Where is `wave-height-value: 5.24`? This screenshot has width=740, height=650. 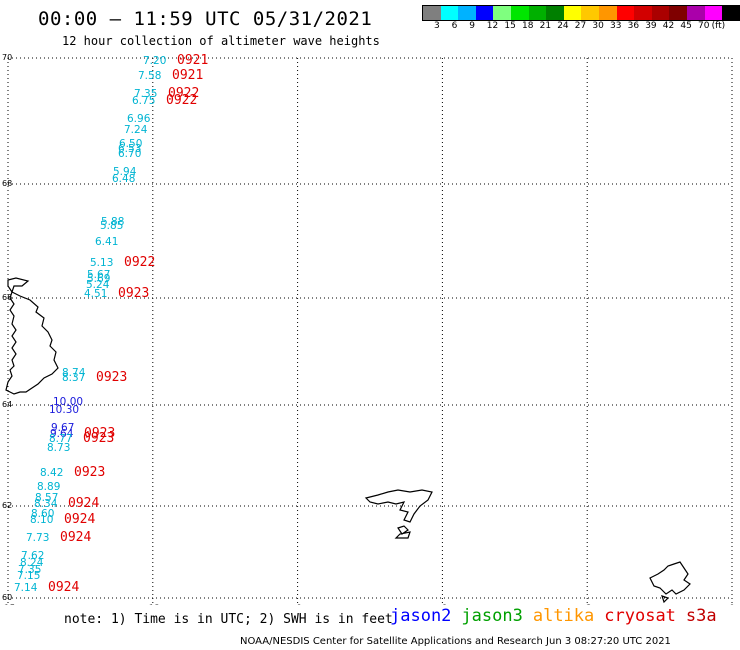
wave-height-value: 5.24 is located at coordinates (98, 285).